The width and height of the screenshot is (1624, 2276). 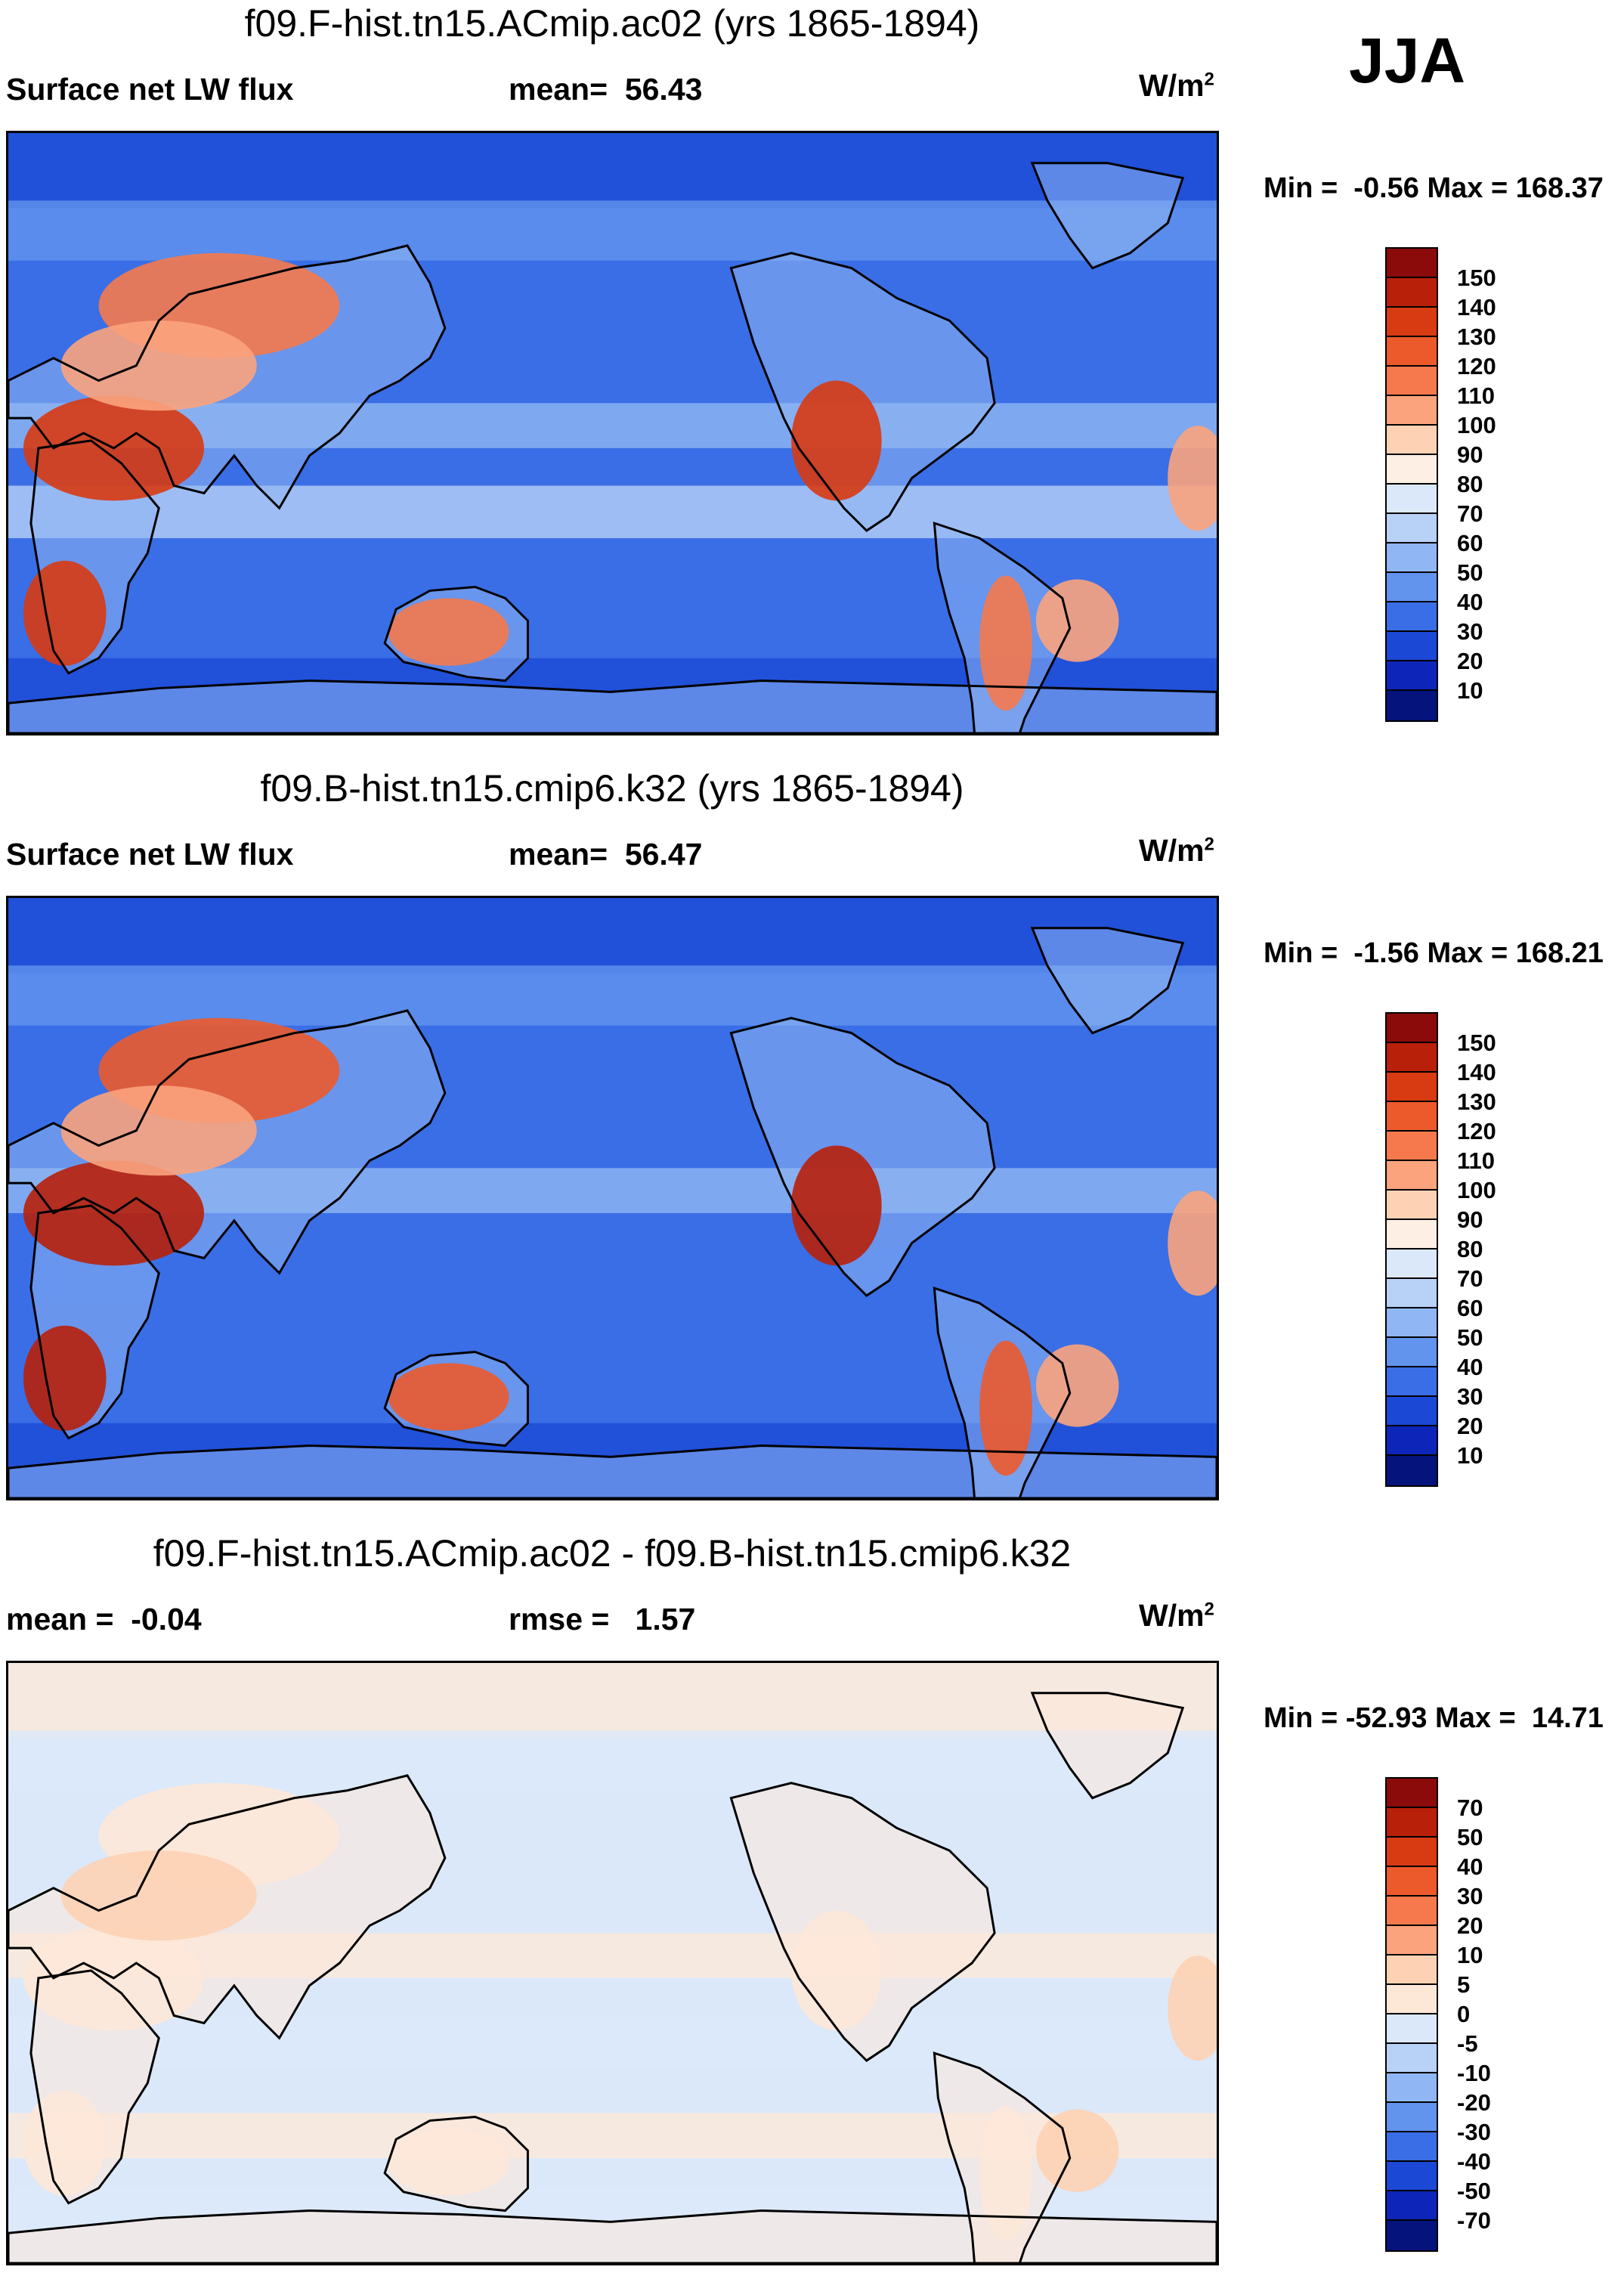 I want to click on colorbar-tick-label: -10, so click(x=1474, y=2073).